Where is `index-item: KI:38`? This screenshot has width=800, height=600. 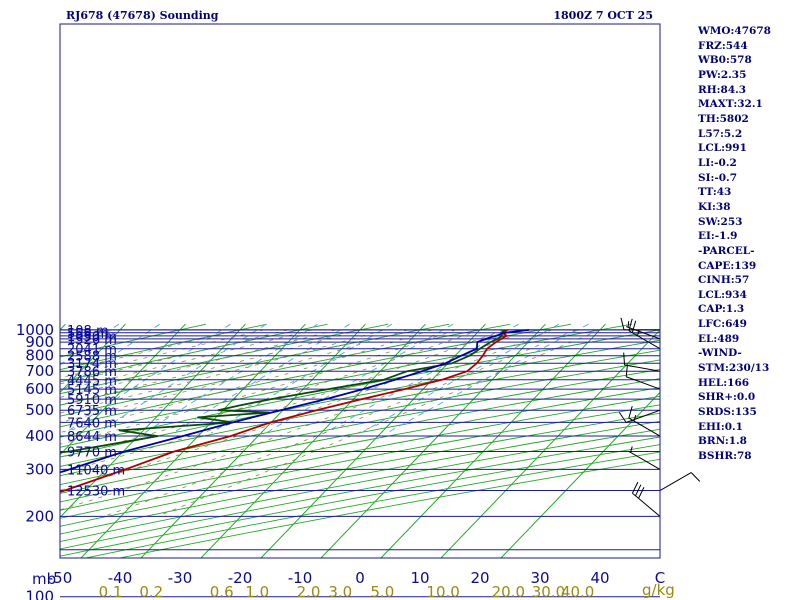 index-item: KI:38 is located at coordinates (714, 206).